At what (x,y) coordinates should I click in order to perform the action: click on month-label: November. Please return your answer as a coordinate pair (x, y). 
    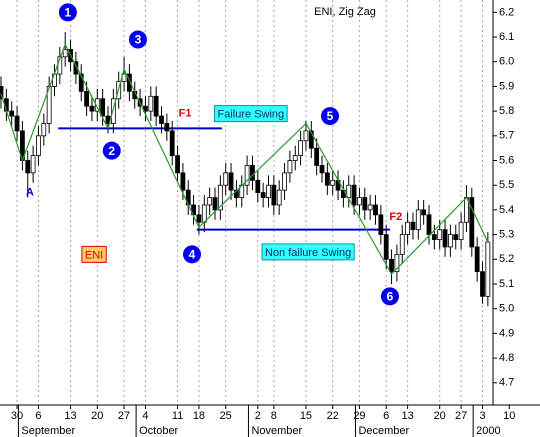
    Looking at the image, I should click on (276, 431).